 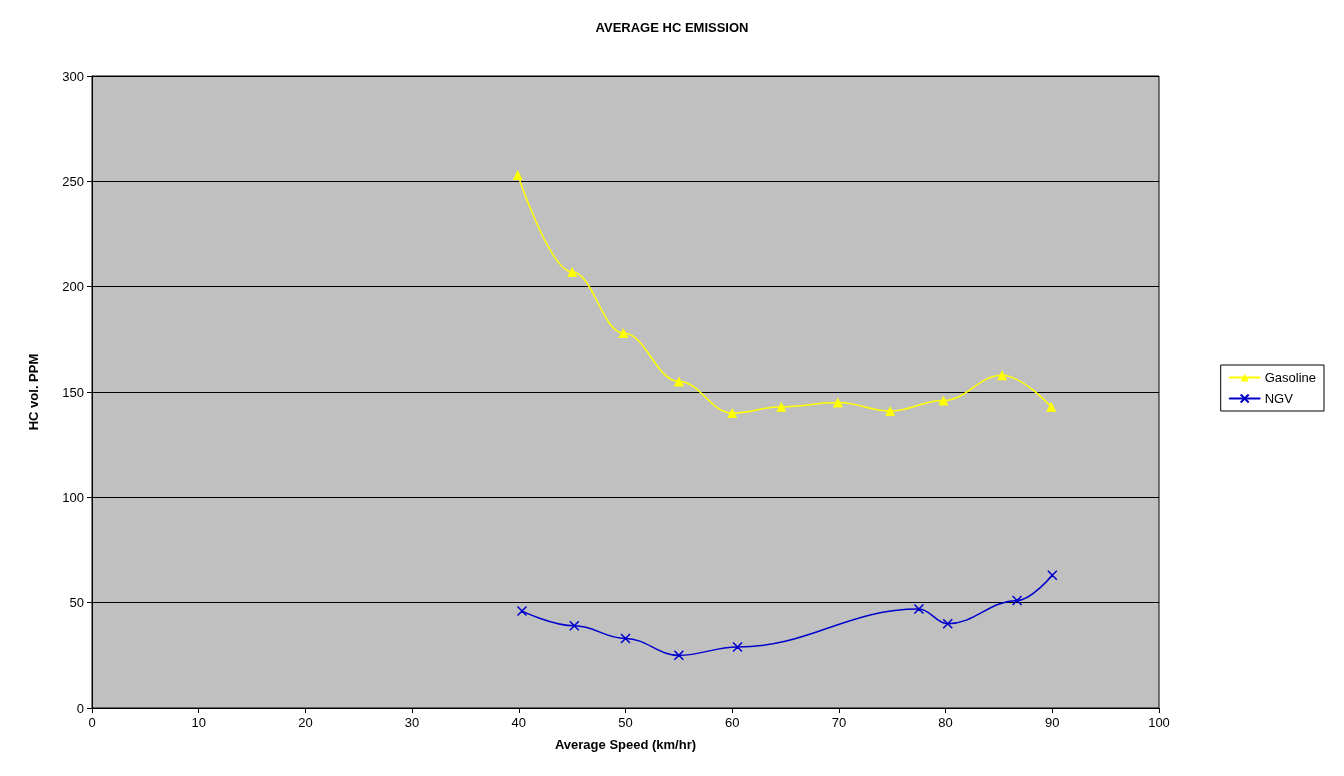 I want to click on legend-label: Gasoline, so click(x=1290, y=377).